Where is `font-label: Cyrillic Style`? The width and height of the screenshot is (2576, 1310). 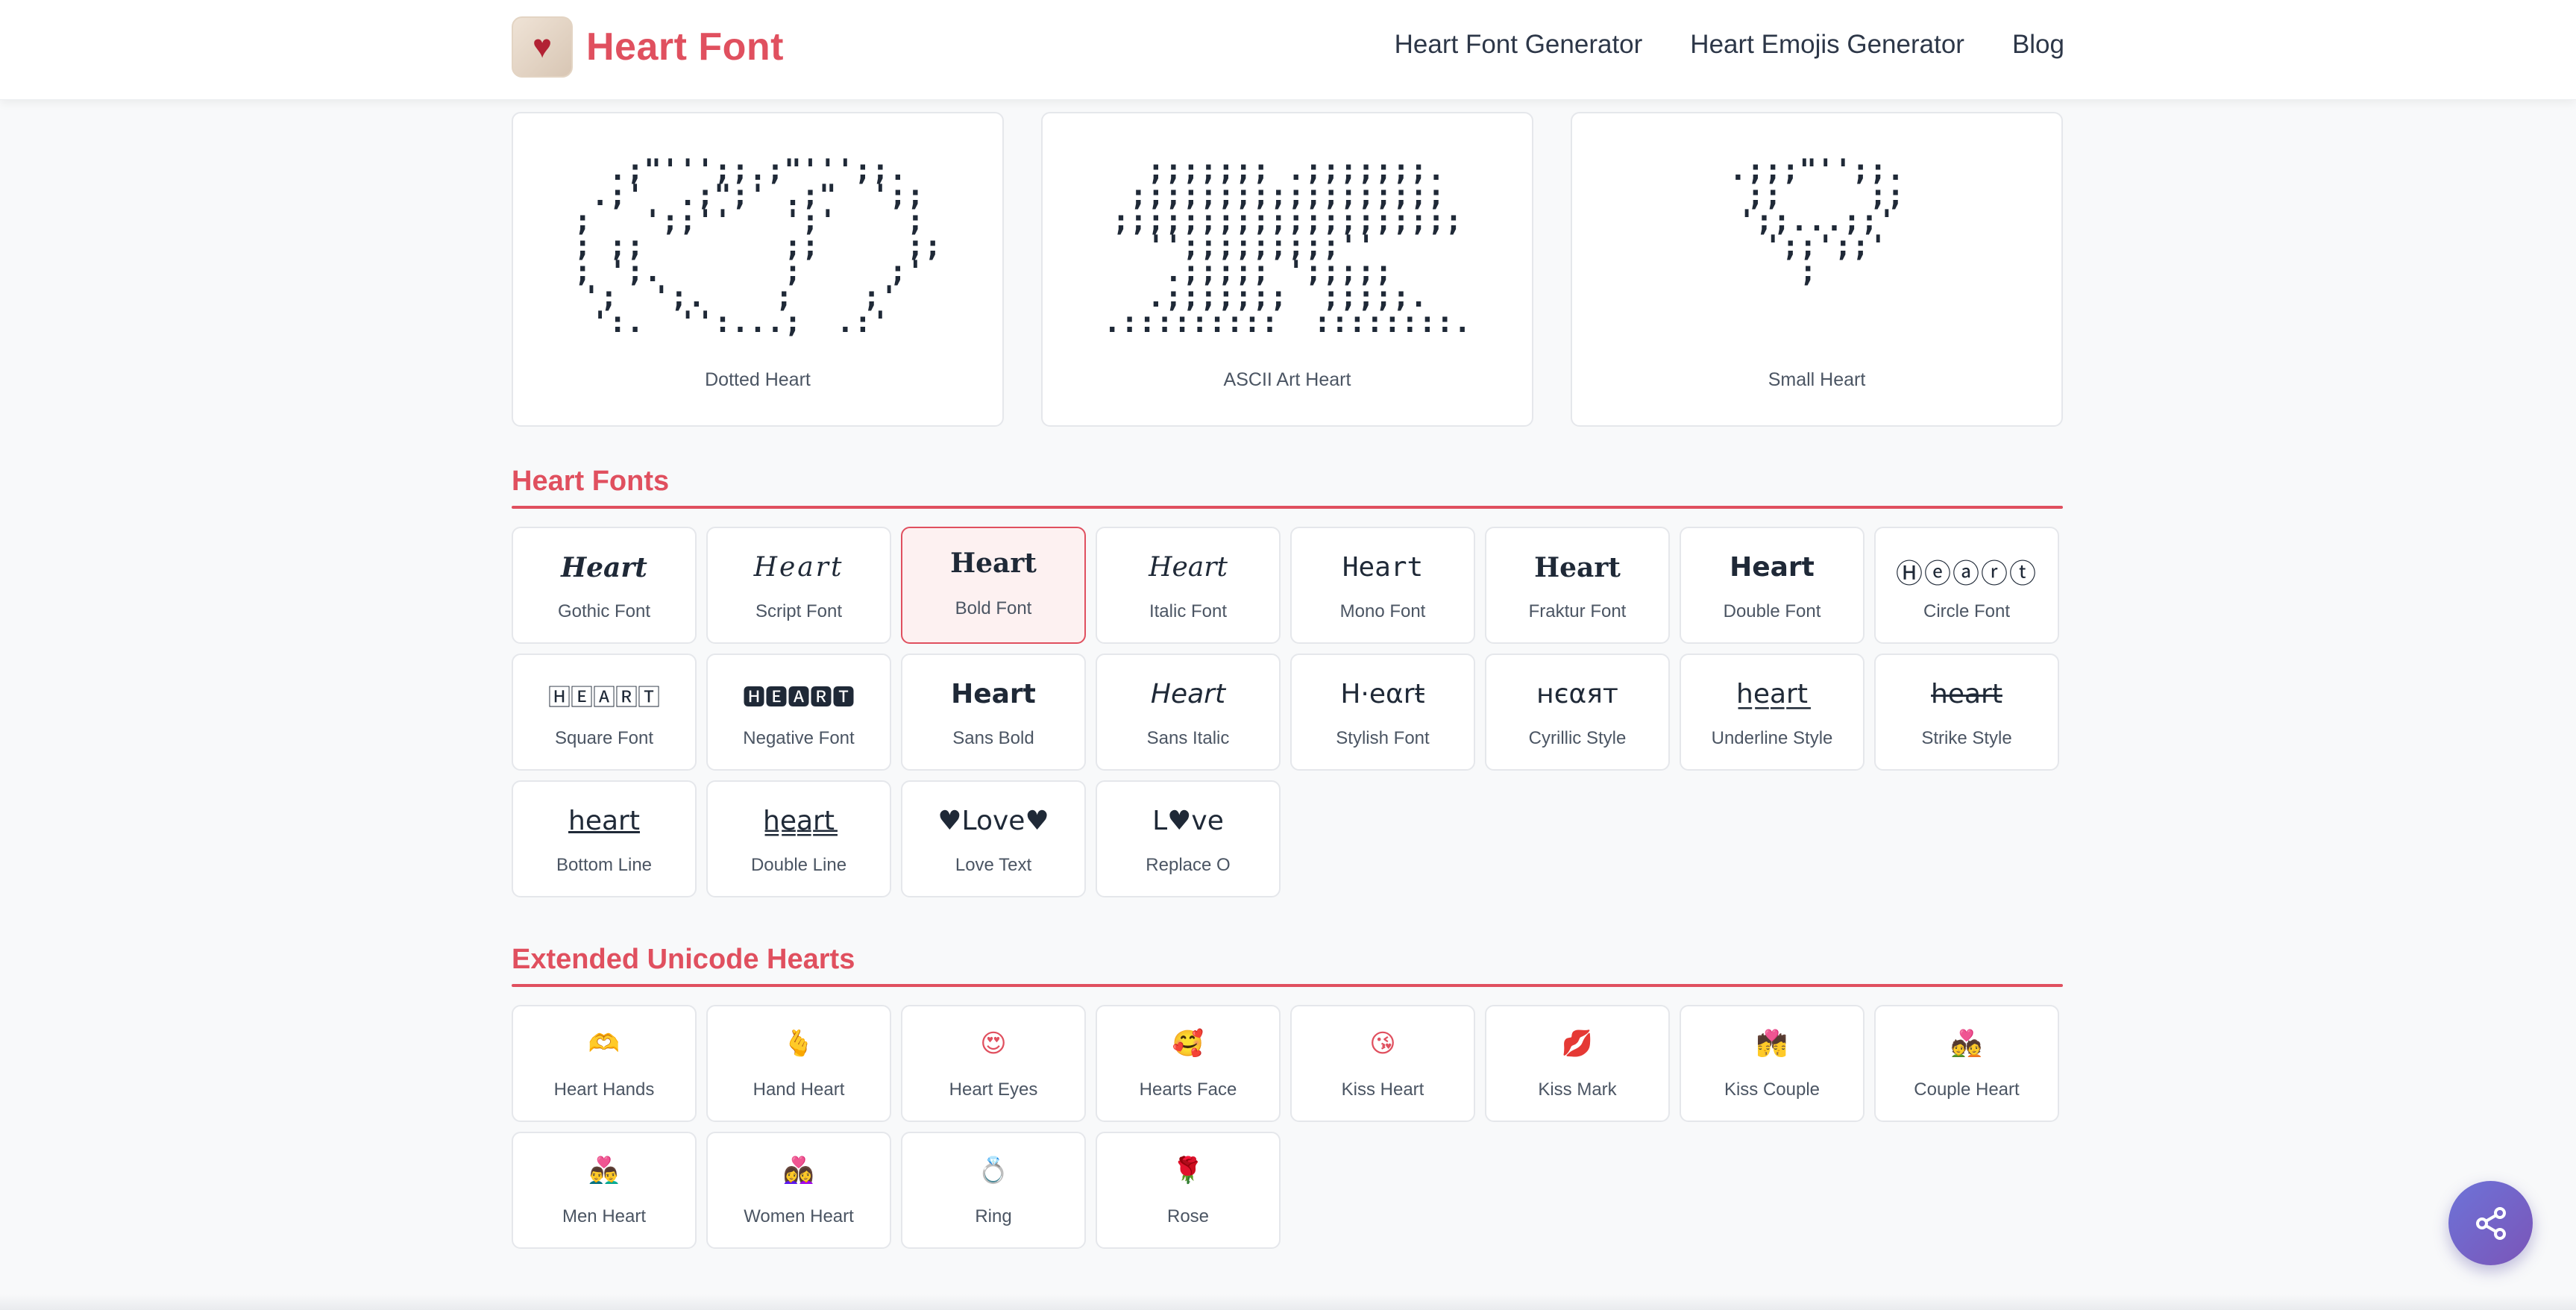
font-label: Cyrillic Style is located at coordinates (1578, 738).